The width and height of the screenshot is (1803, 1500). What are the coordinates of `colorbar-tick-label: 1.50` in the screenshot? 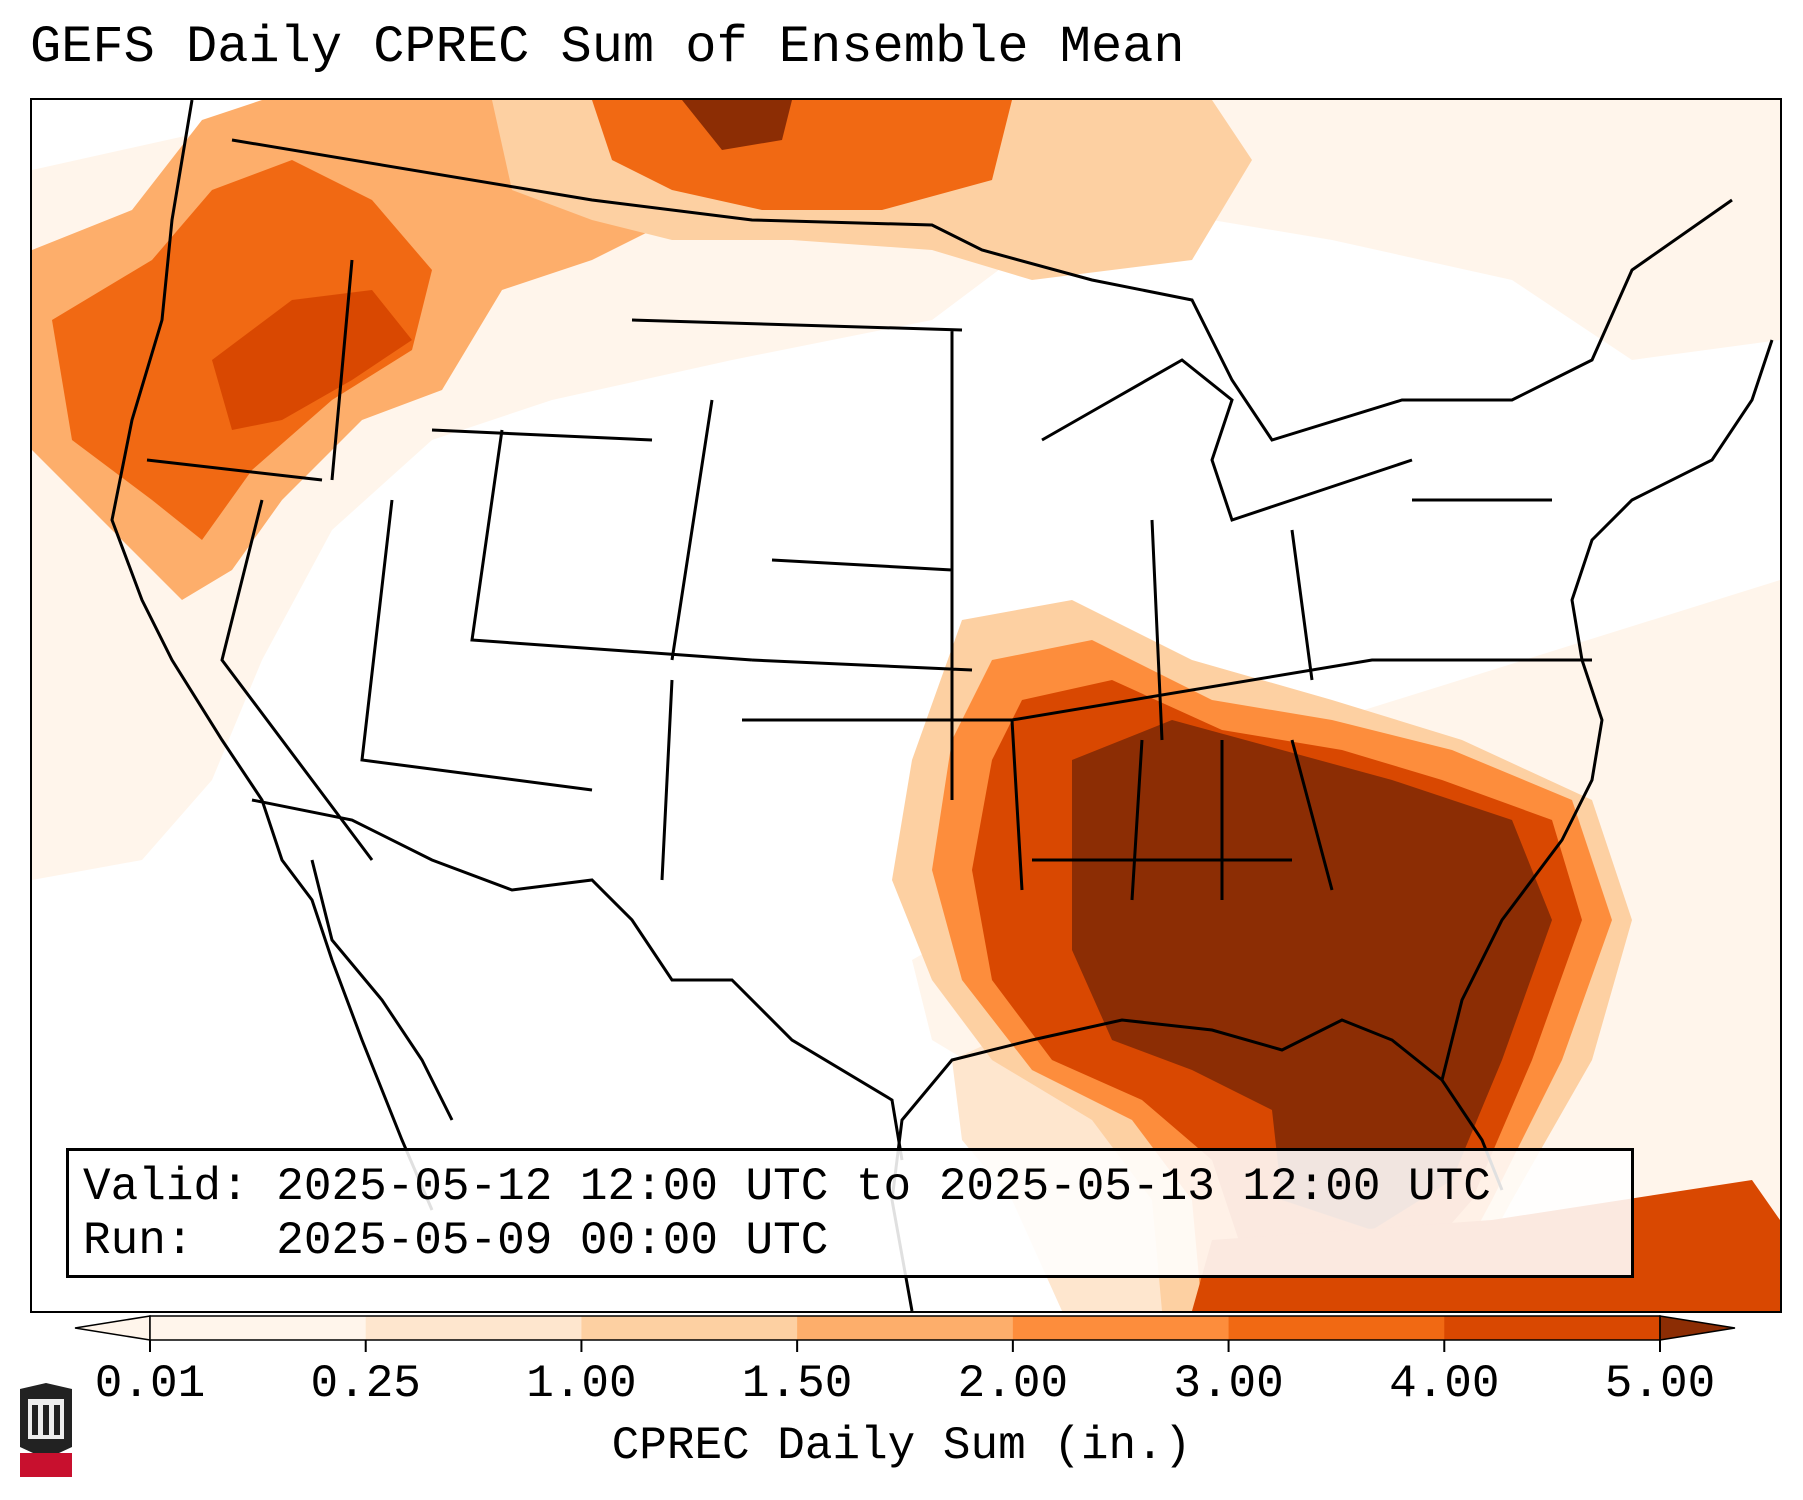 It's located at (797, 1384).